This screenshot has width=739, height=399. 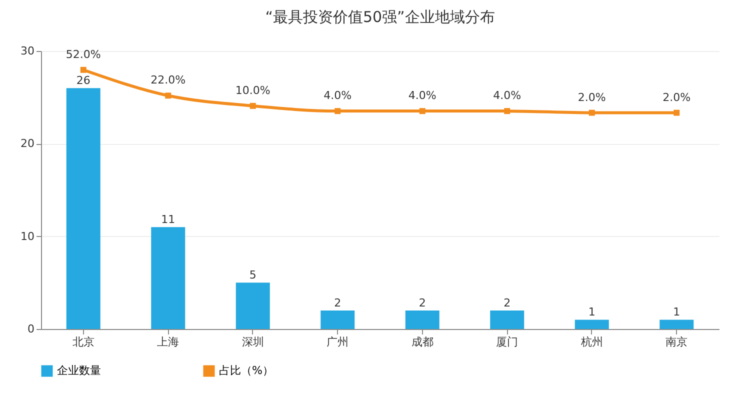 What do you see at coordinates (253, 342) in the screenshot?
I see `x-tick-label: 深圳` at bounding box center [253, 342].